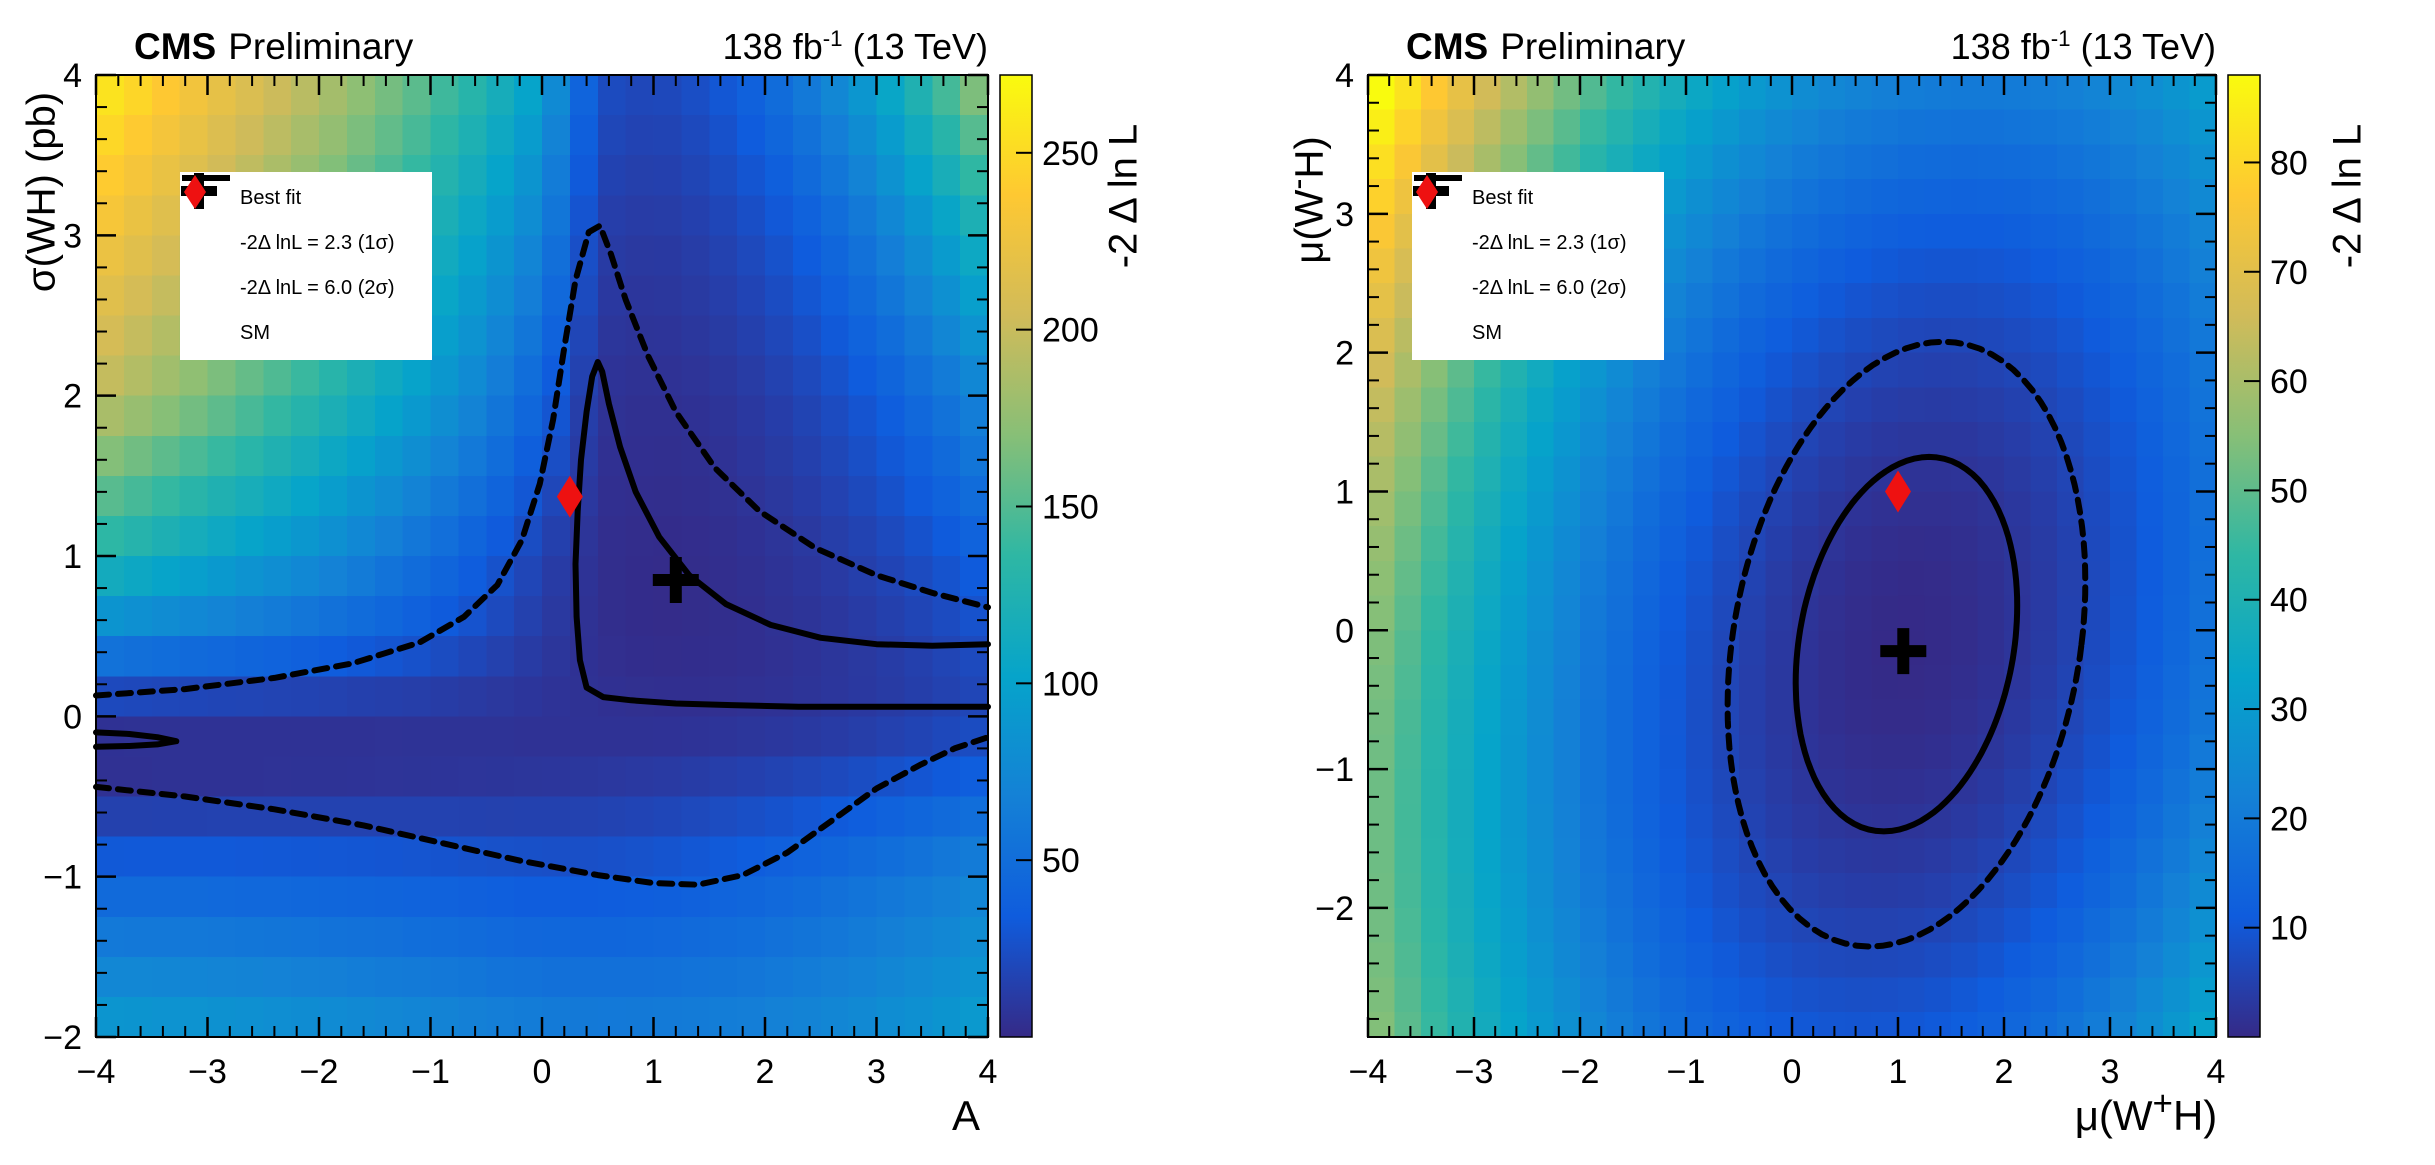 The image size is (2435, 1165). I want to click on svg-text: 30, so click(2289, 710).